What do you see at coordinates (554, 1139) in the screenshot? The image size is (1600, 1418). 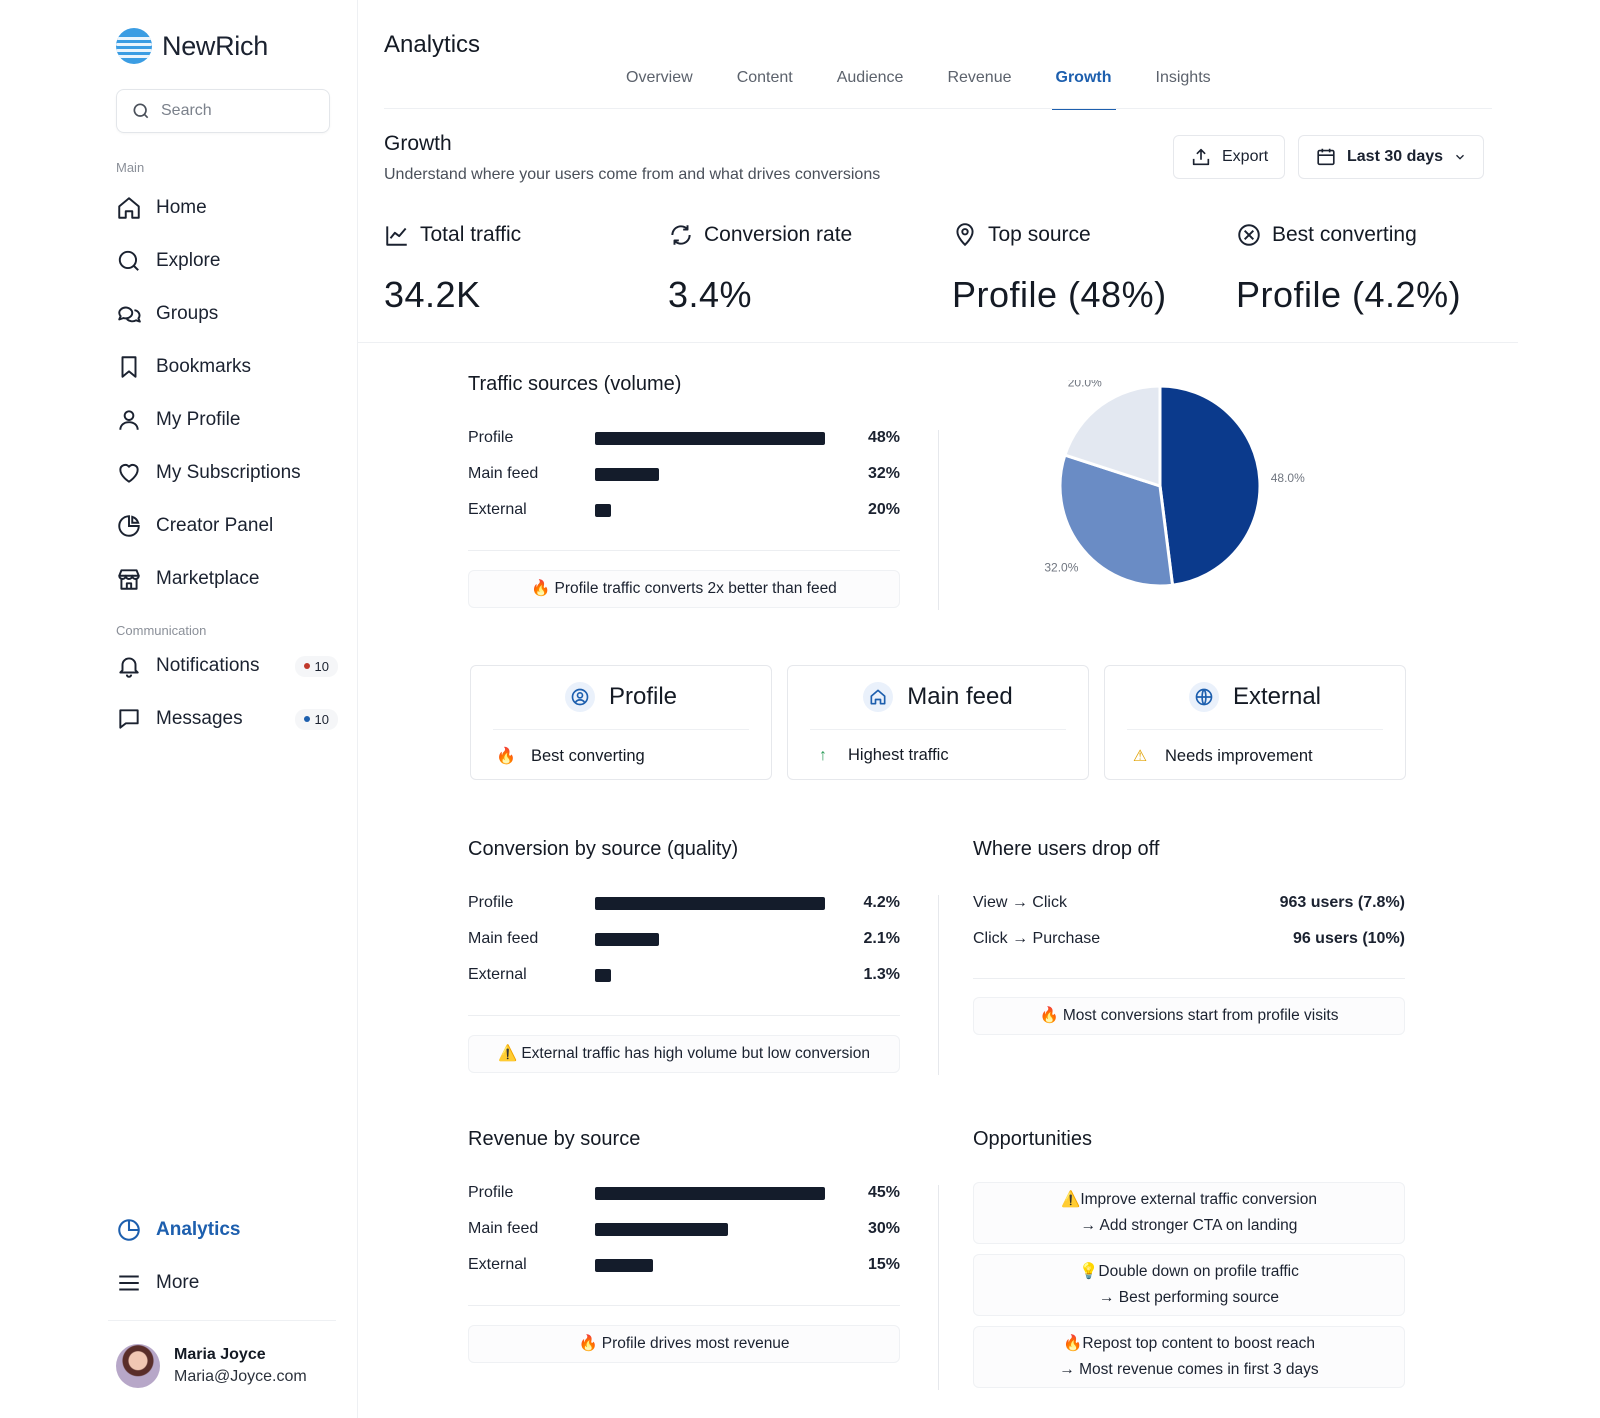 I see `revenue-title: Revenue by source` at bounding box center [554, 1139].